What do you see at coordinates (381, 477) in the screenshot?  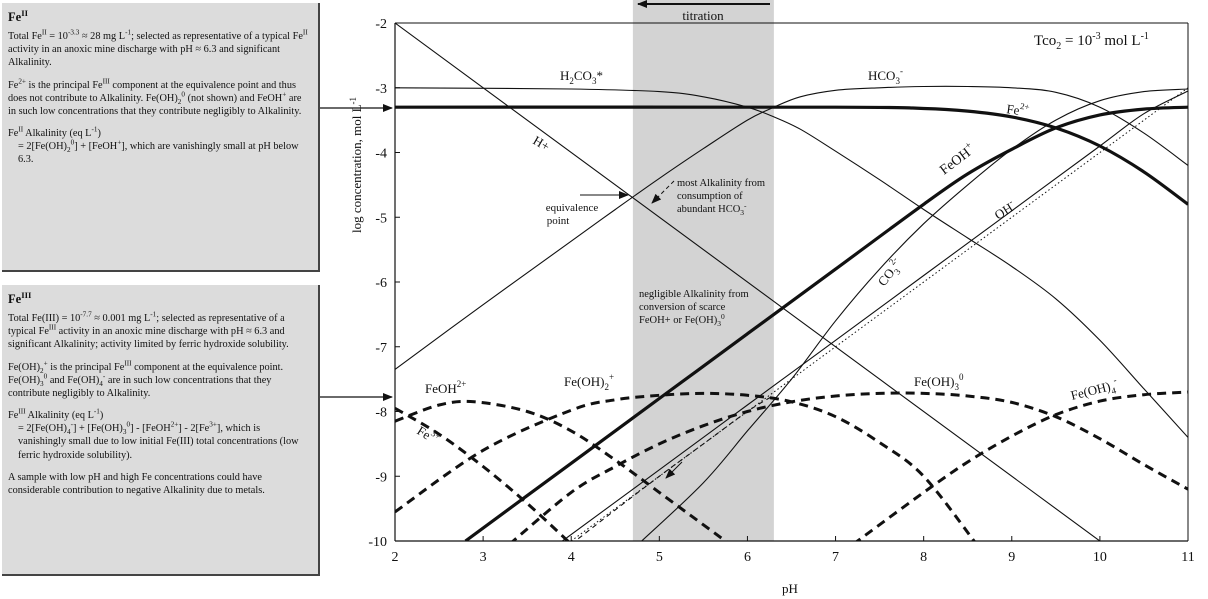 I see `y-tick-label--9: -9` at bounding box center [381, 477].